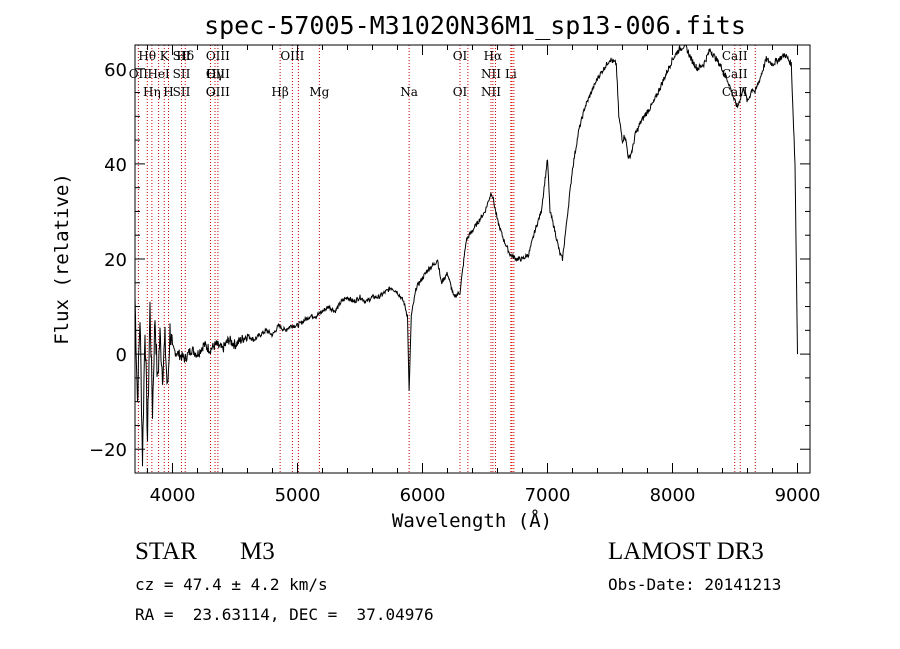 The height and width of the screenshot is (649, 900). I want to click on x-tick-label-1: 5000, so click(298, 495).